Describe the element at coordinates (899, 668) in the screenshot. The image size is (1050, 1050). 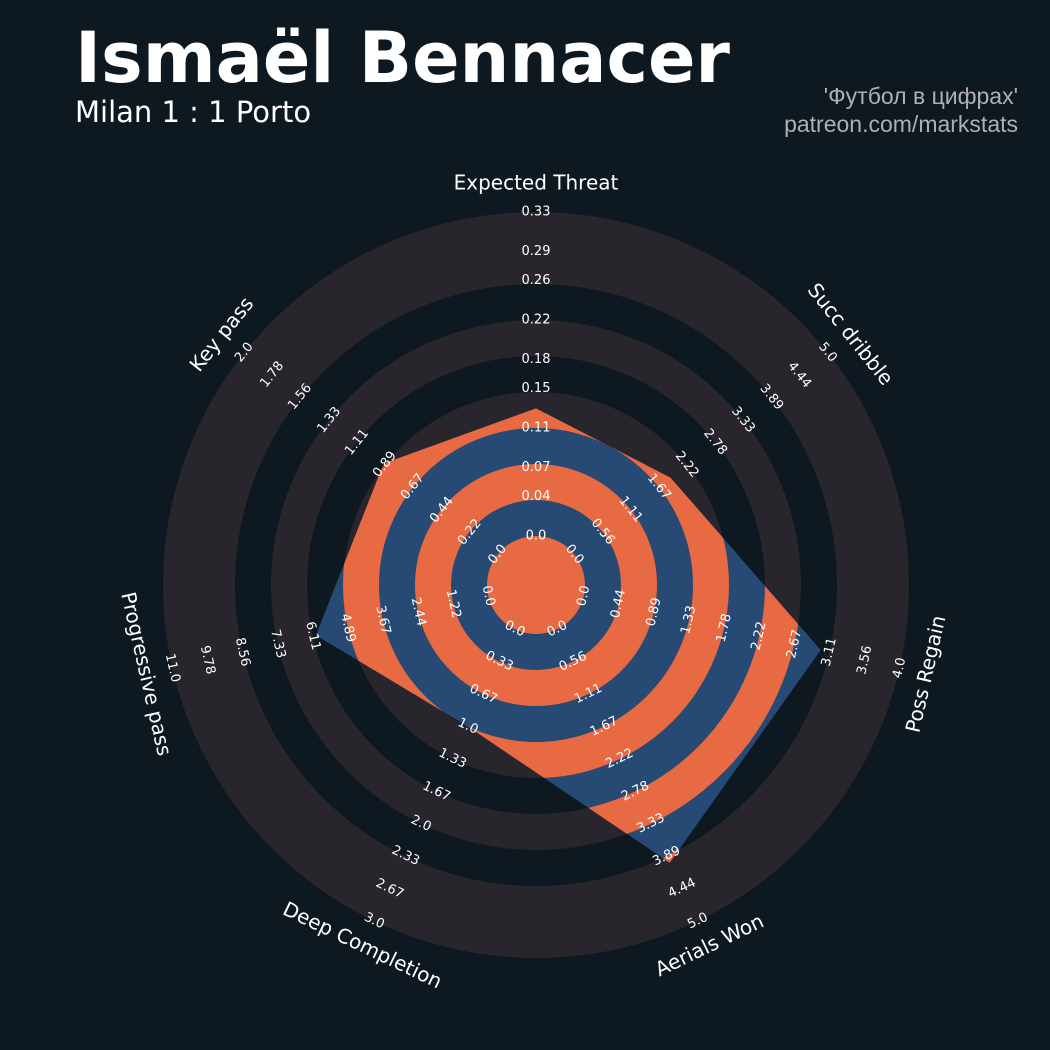
I see `tick-label: 4.0` at that location.